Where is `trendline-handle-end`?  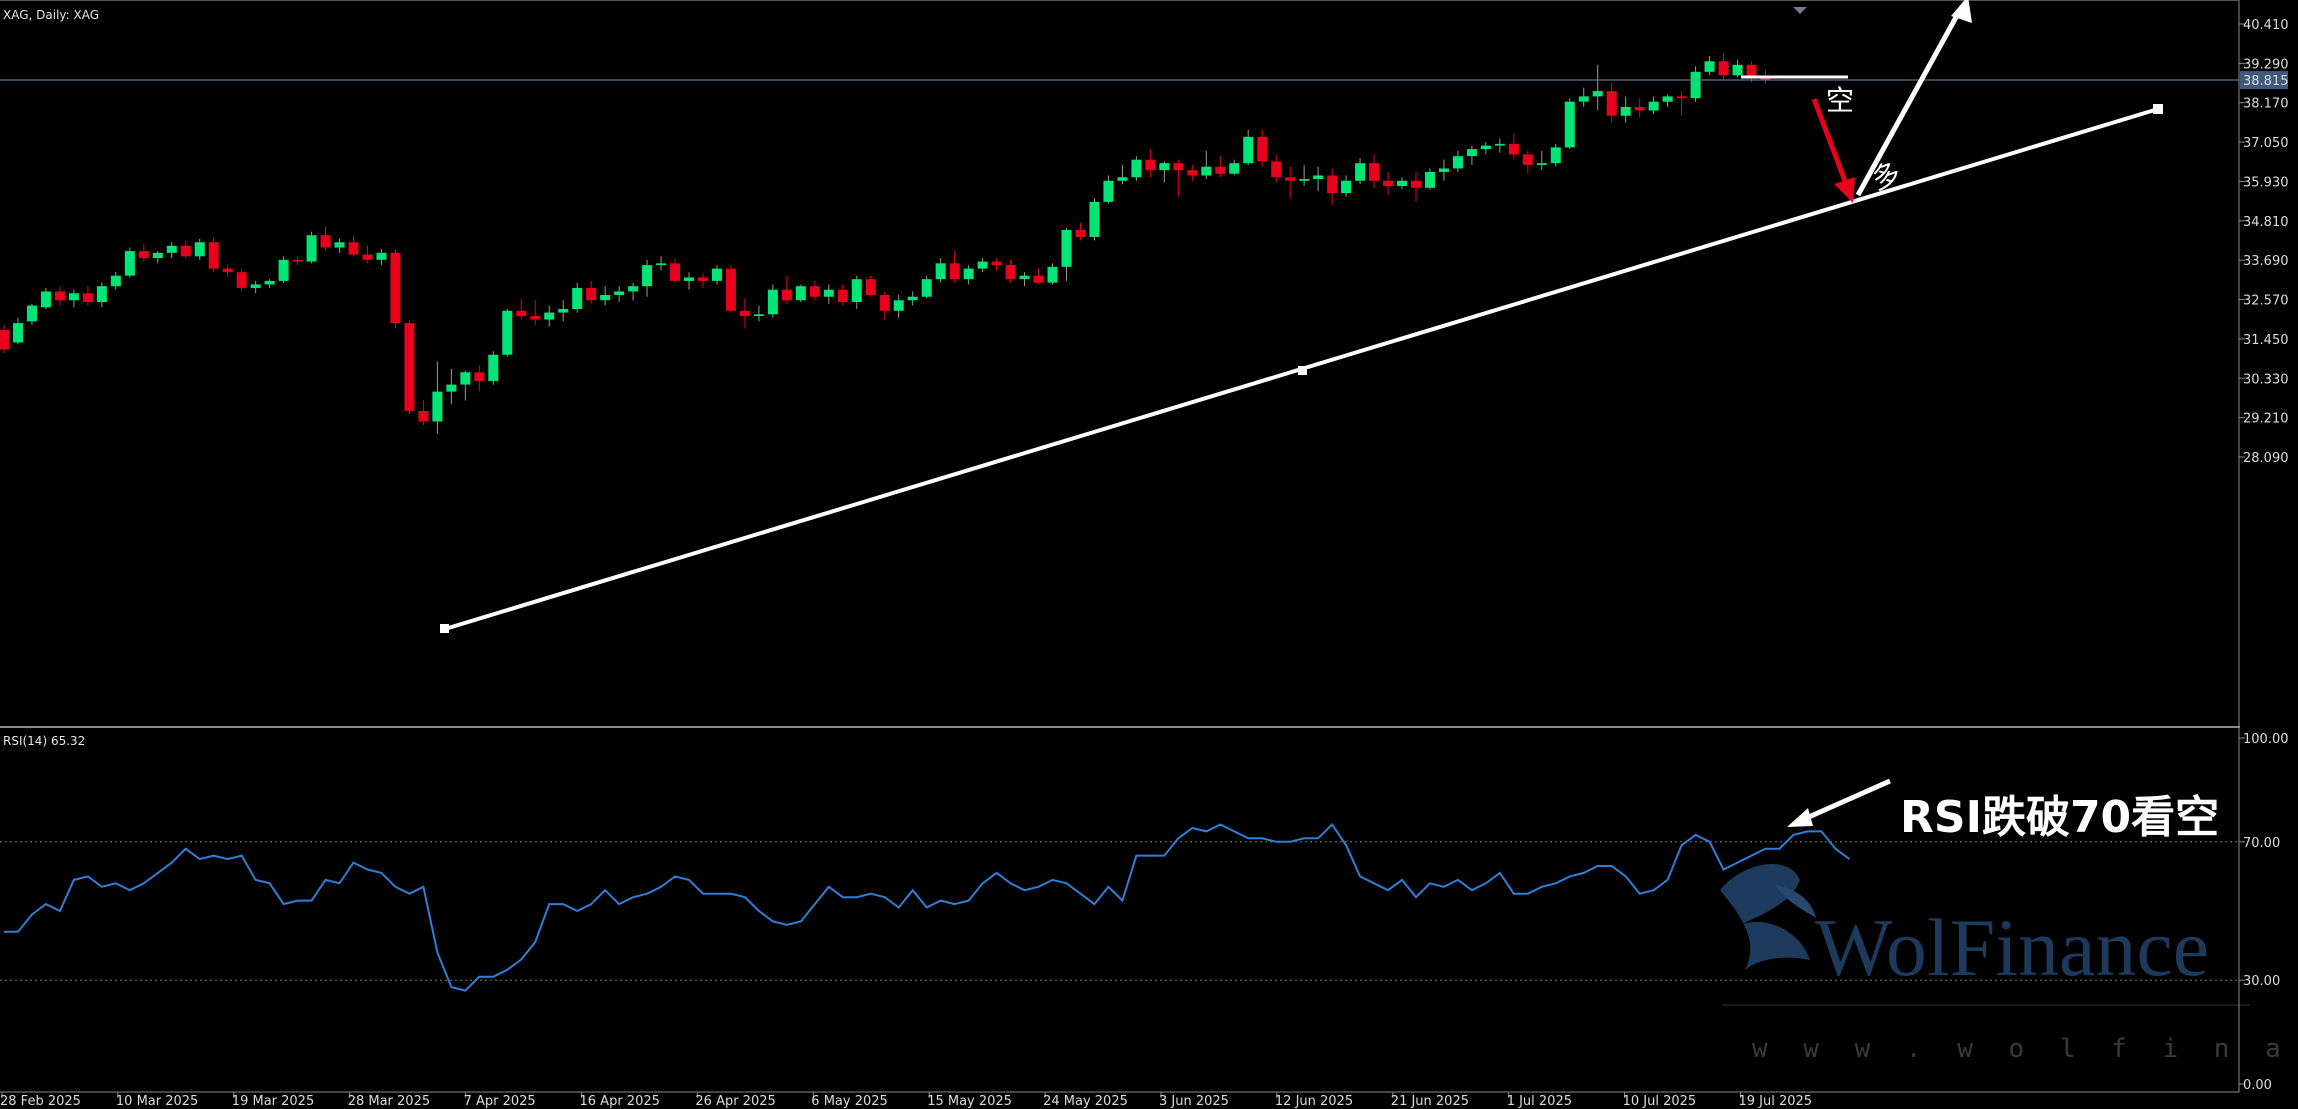 trendline-handle-end is located at coordinates (2158, 109).